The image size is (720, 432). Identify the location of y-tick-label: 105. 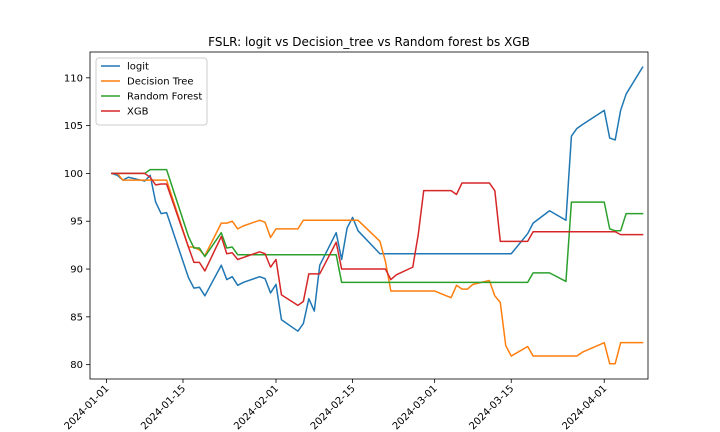
(73, 126).